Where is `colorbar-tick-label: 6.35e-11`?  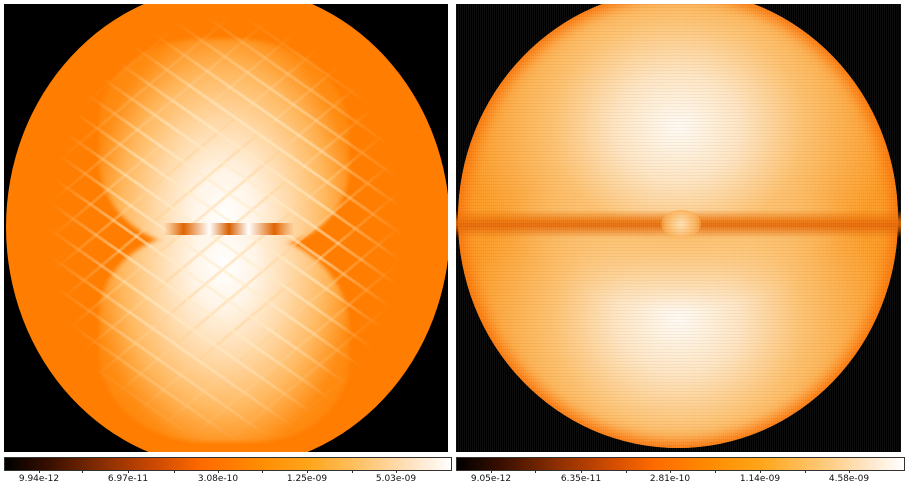 colorbar-tick-label: 6.35e-11 is located at coordinates (581, 479).